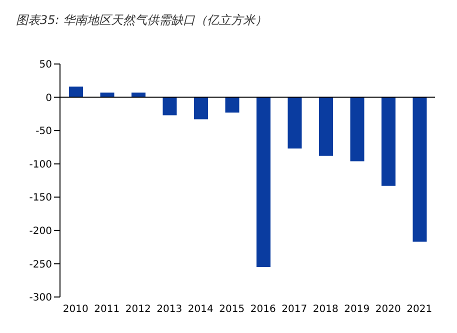  What do you see at coordinates (325, 310) in the screenshot?
I see `x-tick-label: 2018` at bounding box center [325, 310].